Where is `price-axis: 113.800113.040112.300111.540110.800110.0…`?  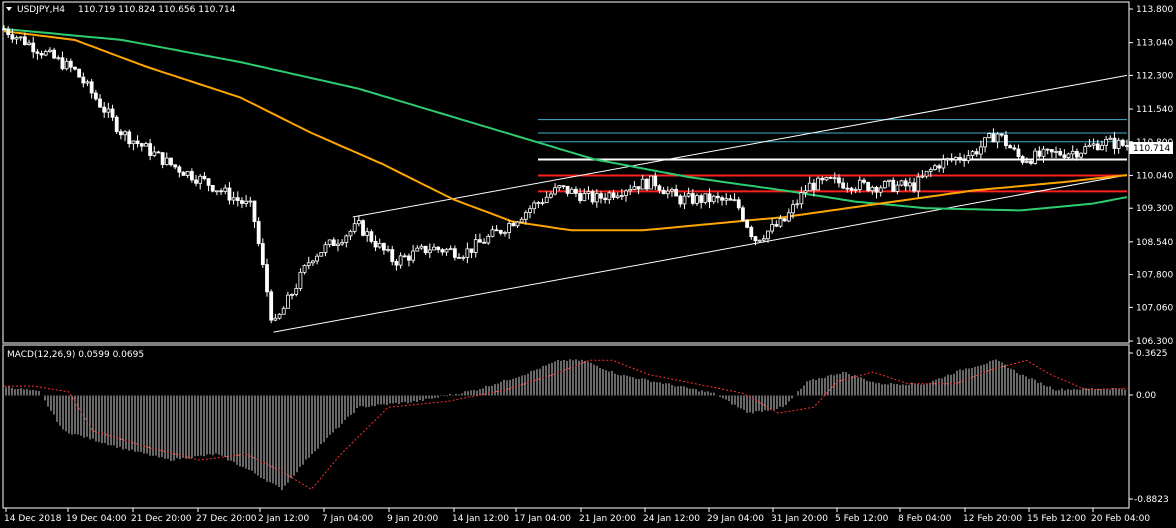 price-axis: 113.800113.040112.300111.540110.800110.0… is located at coordinates (1151, 176).